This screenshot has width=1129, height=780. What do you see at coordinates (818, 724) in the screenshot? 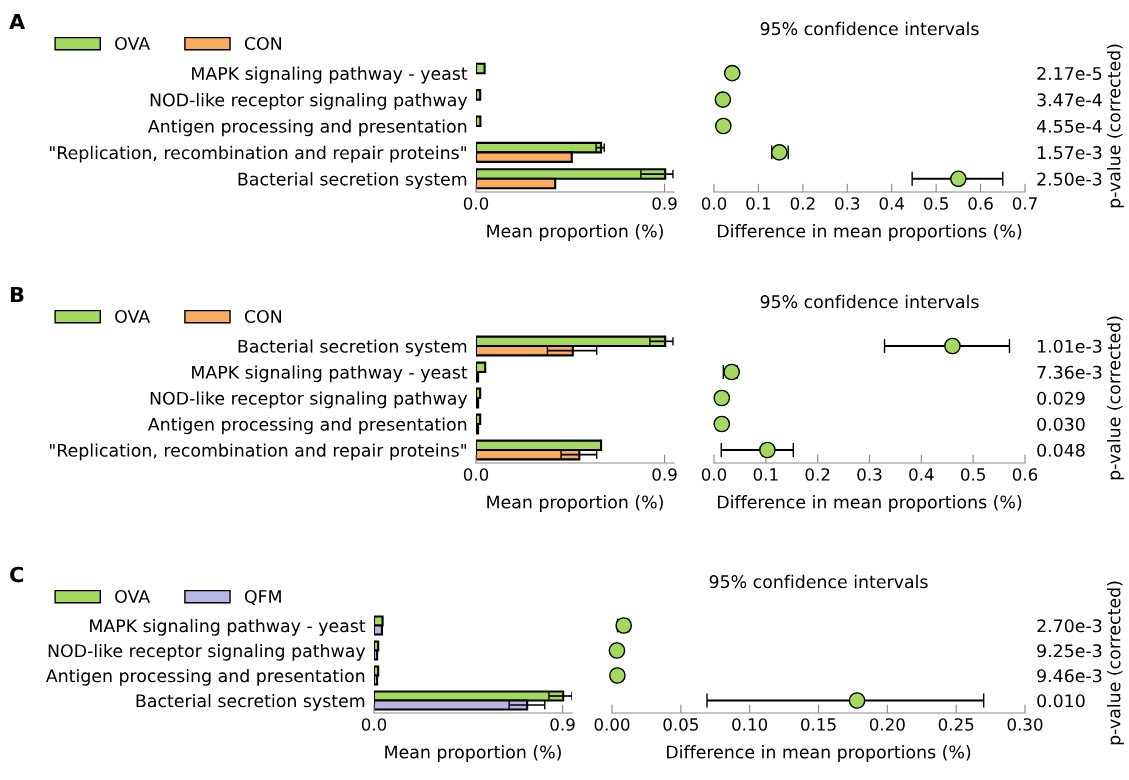
I see `x-tick-label: 0.15` at bounding box center [818, 724].